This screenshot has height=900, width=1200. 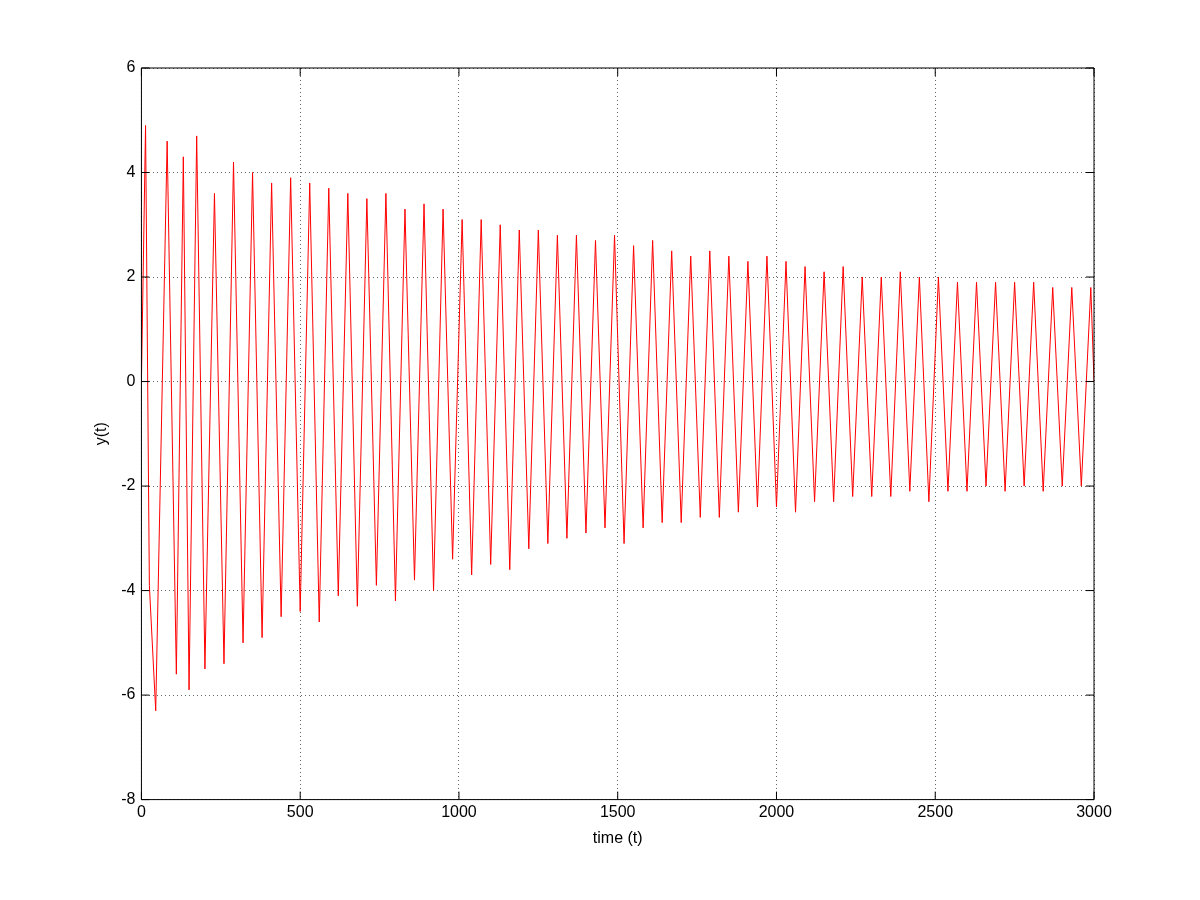 I want to click on x-axis-title: time (t), so click(x=617, y=837).